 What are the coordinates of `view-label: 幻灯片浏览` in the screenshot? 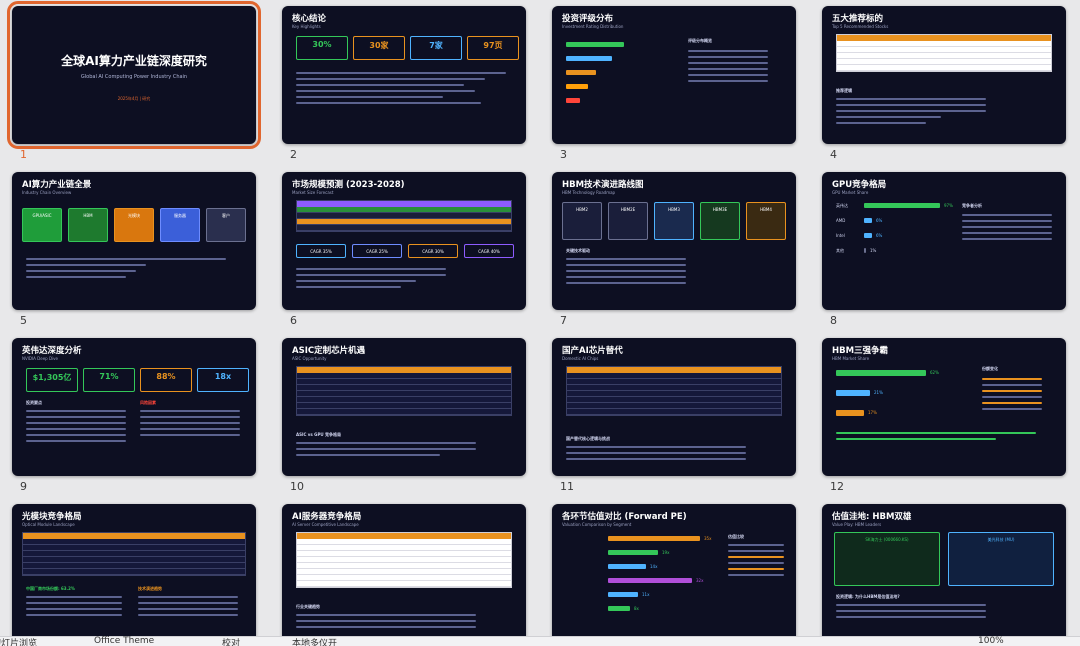 It's located at (19, 642).